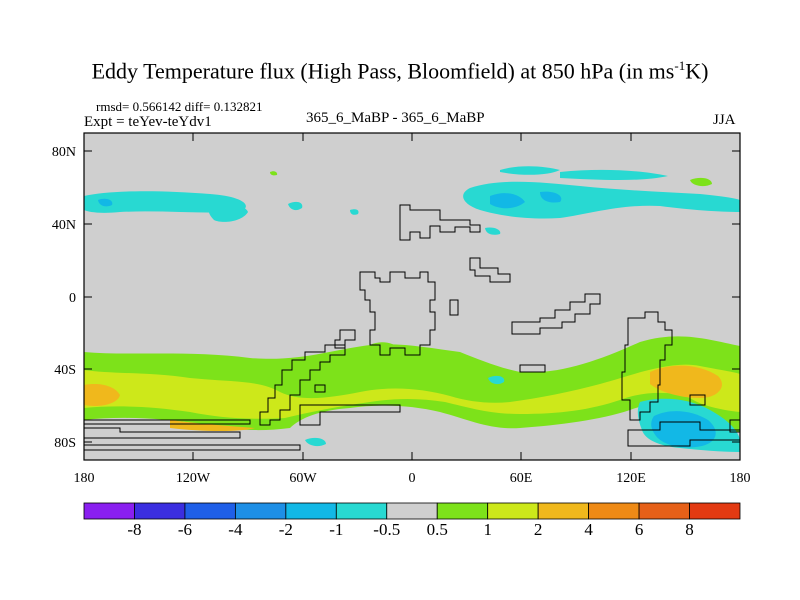 The image size is (800, 600). I want to click on x-axis-labels: 180 120W 60W 0 60E 120E 180, so click(412, 478).